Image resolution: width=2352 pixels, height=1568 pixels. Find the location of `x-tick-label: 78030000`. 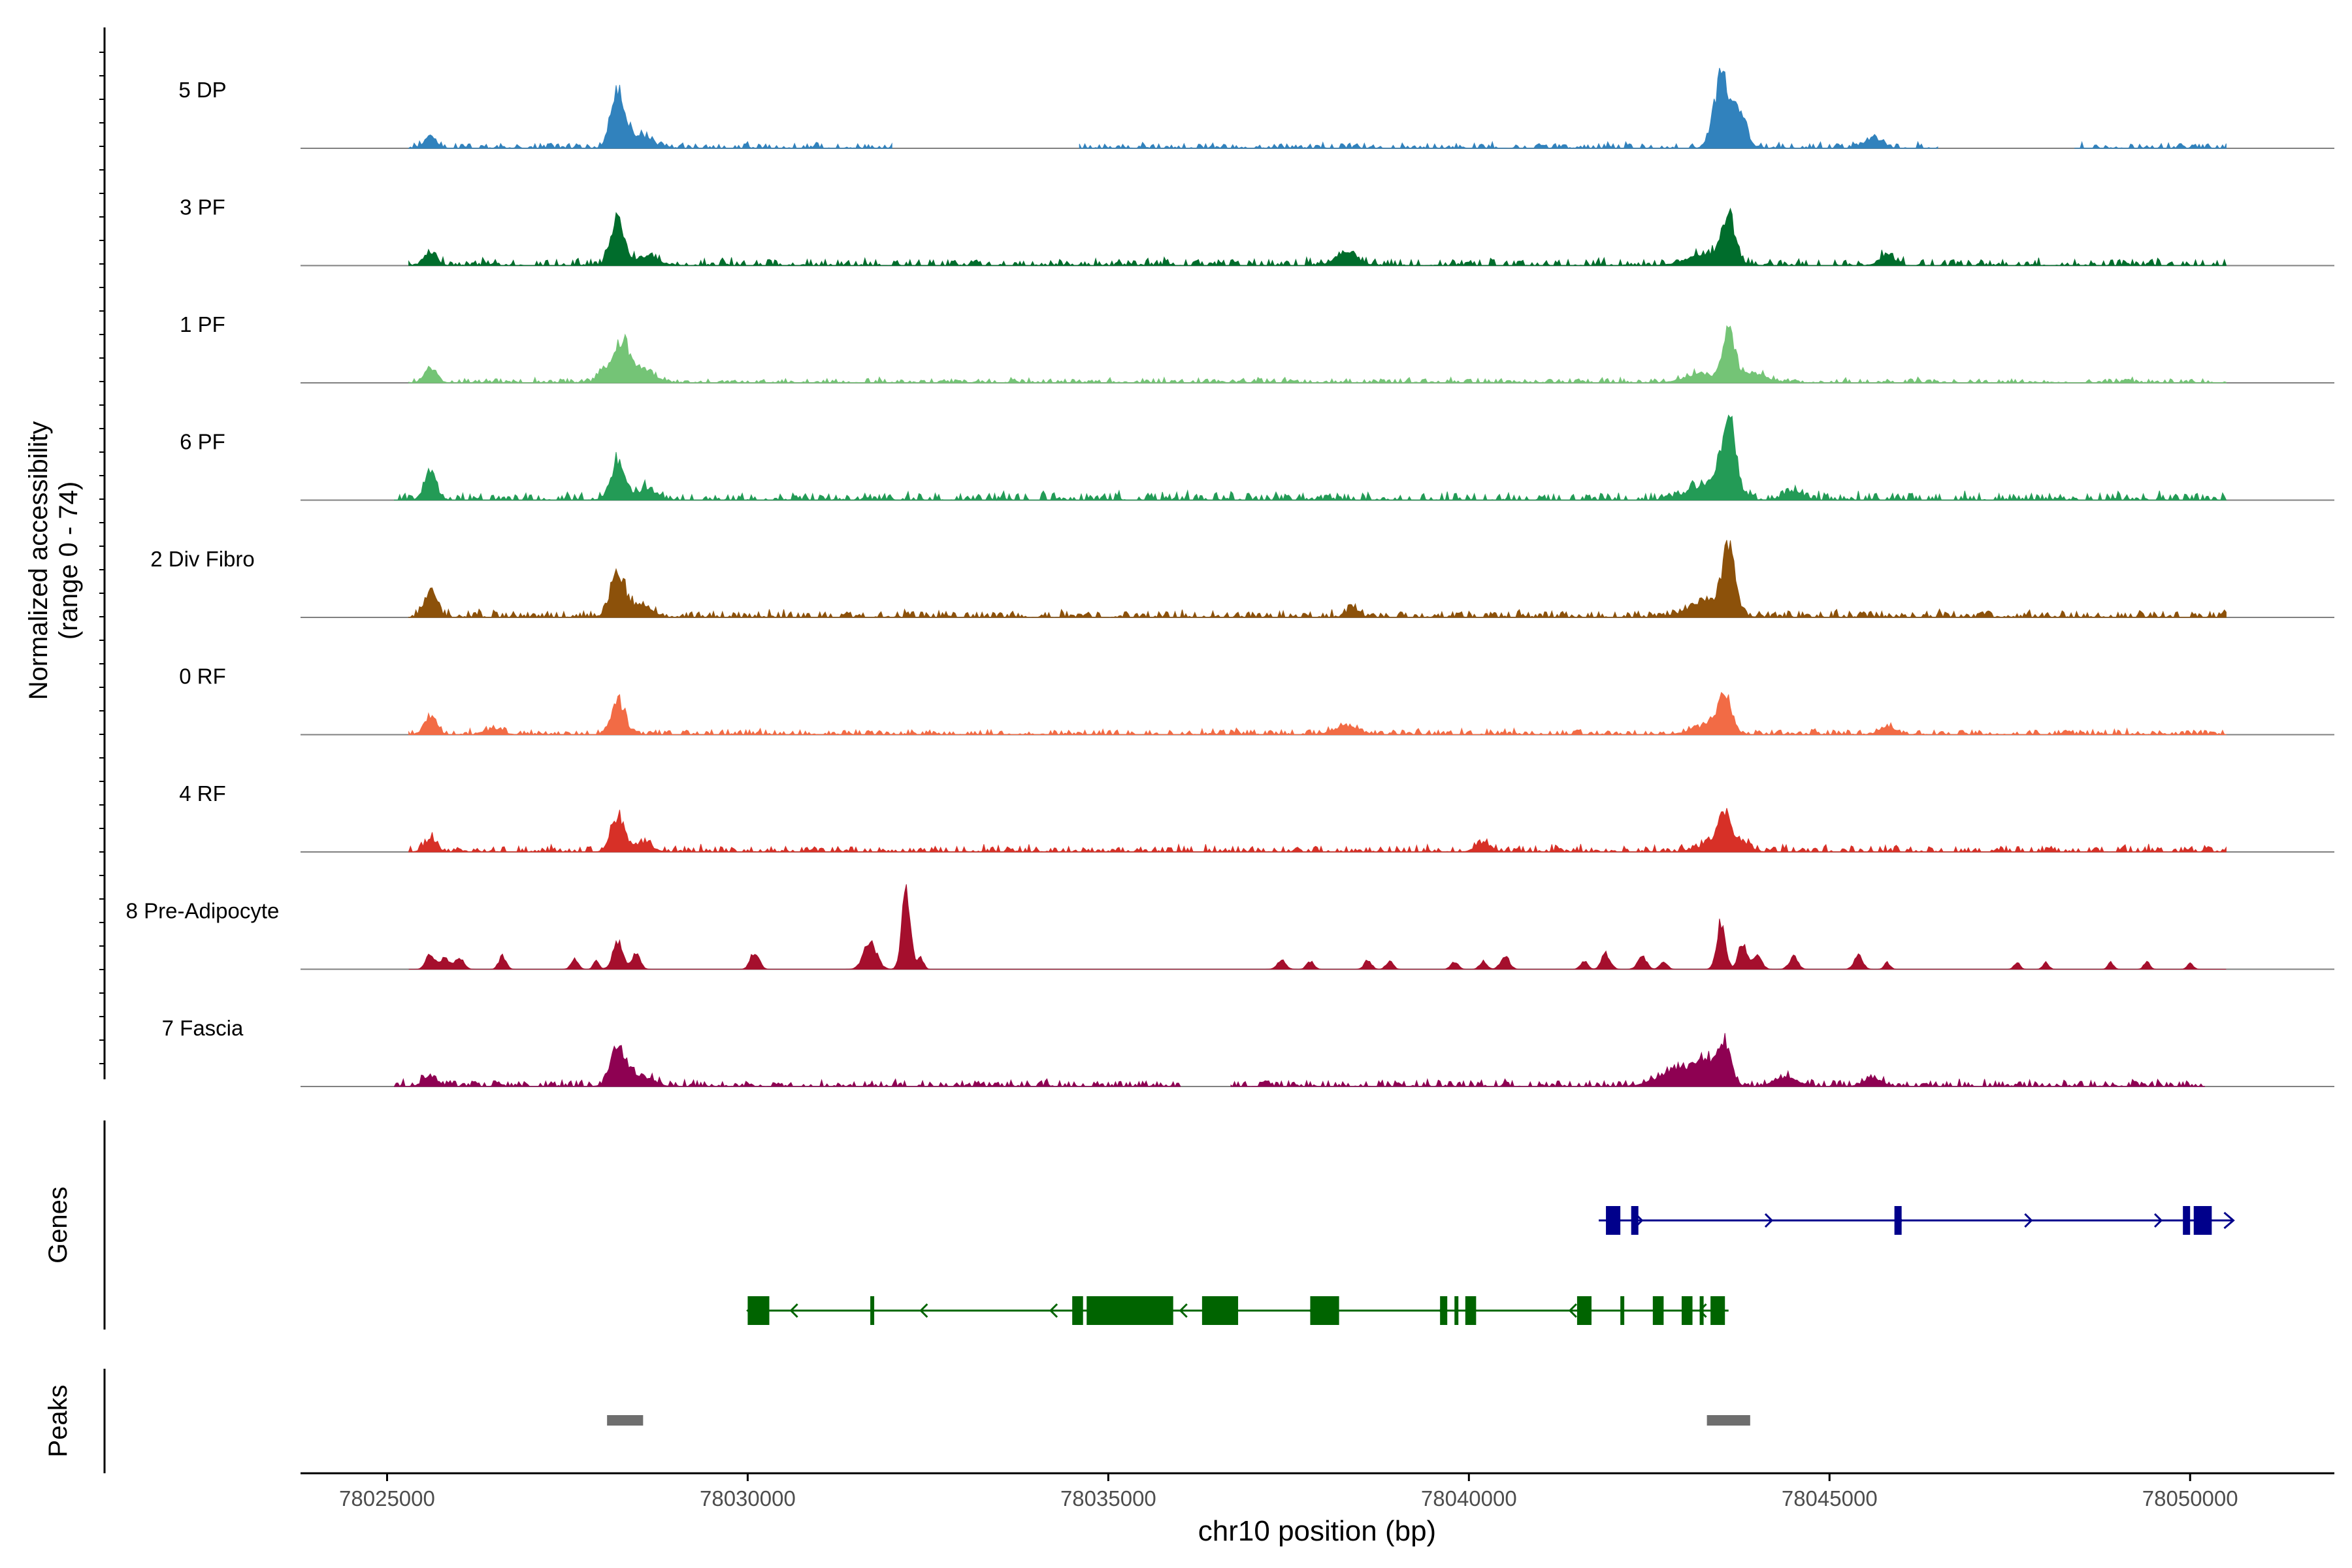

x-tick-label: 78030000 is located at coordinates (748, 1498).